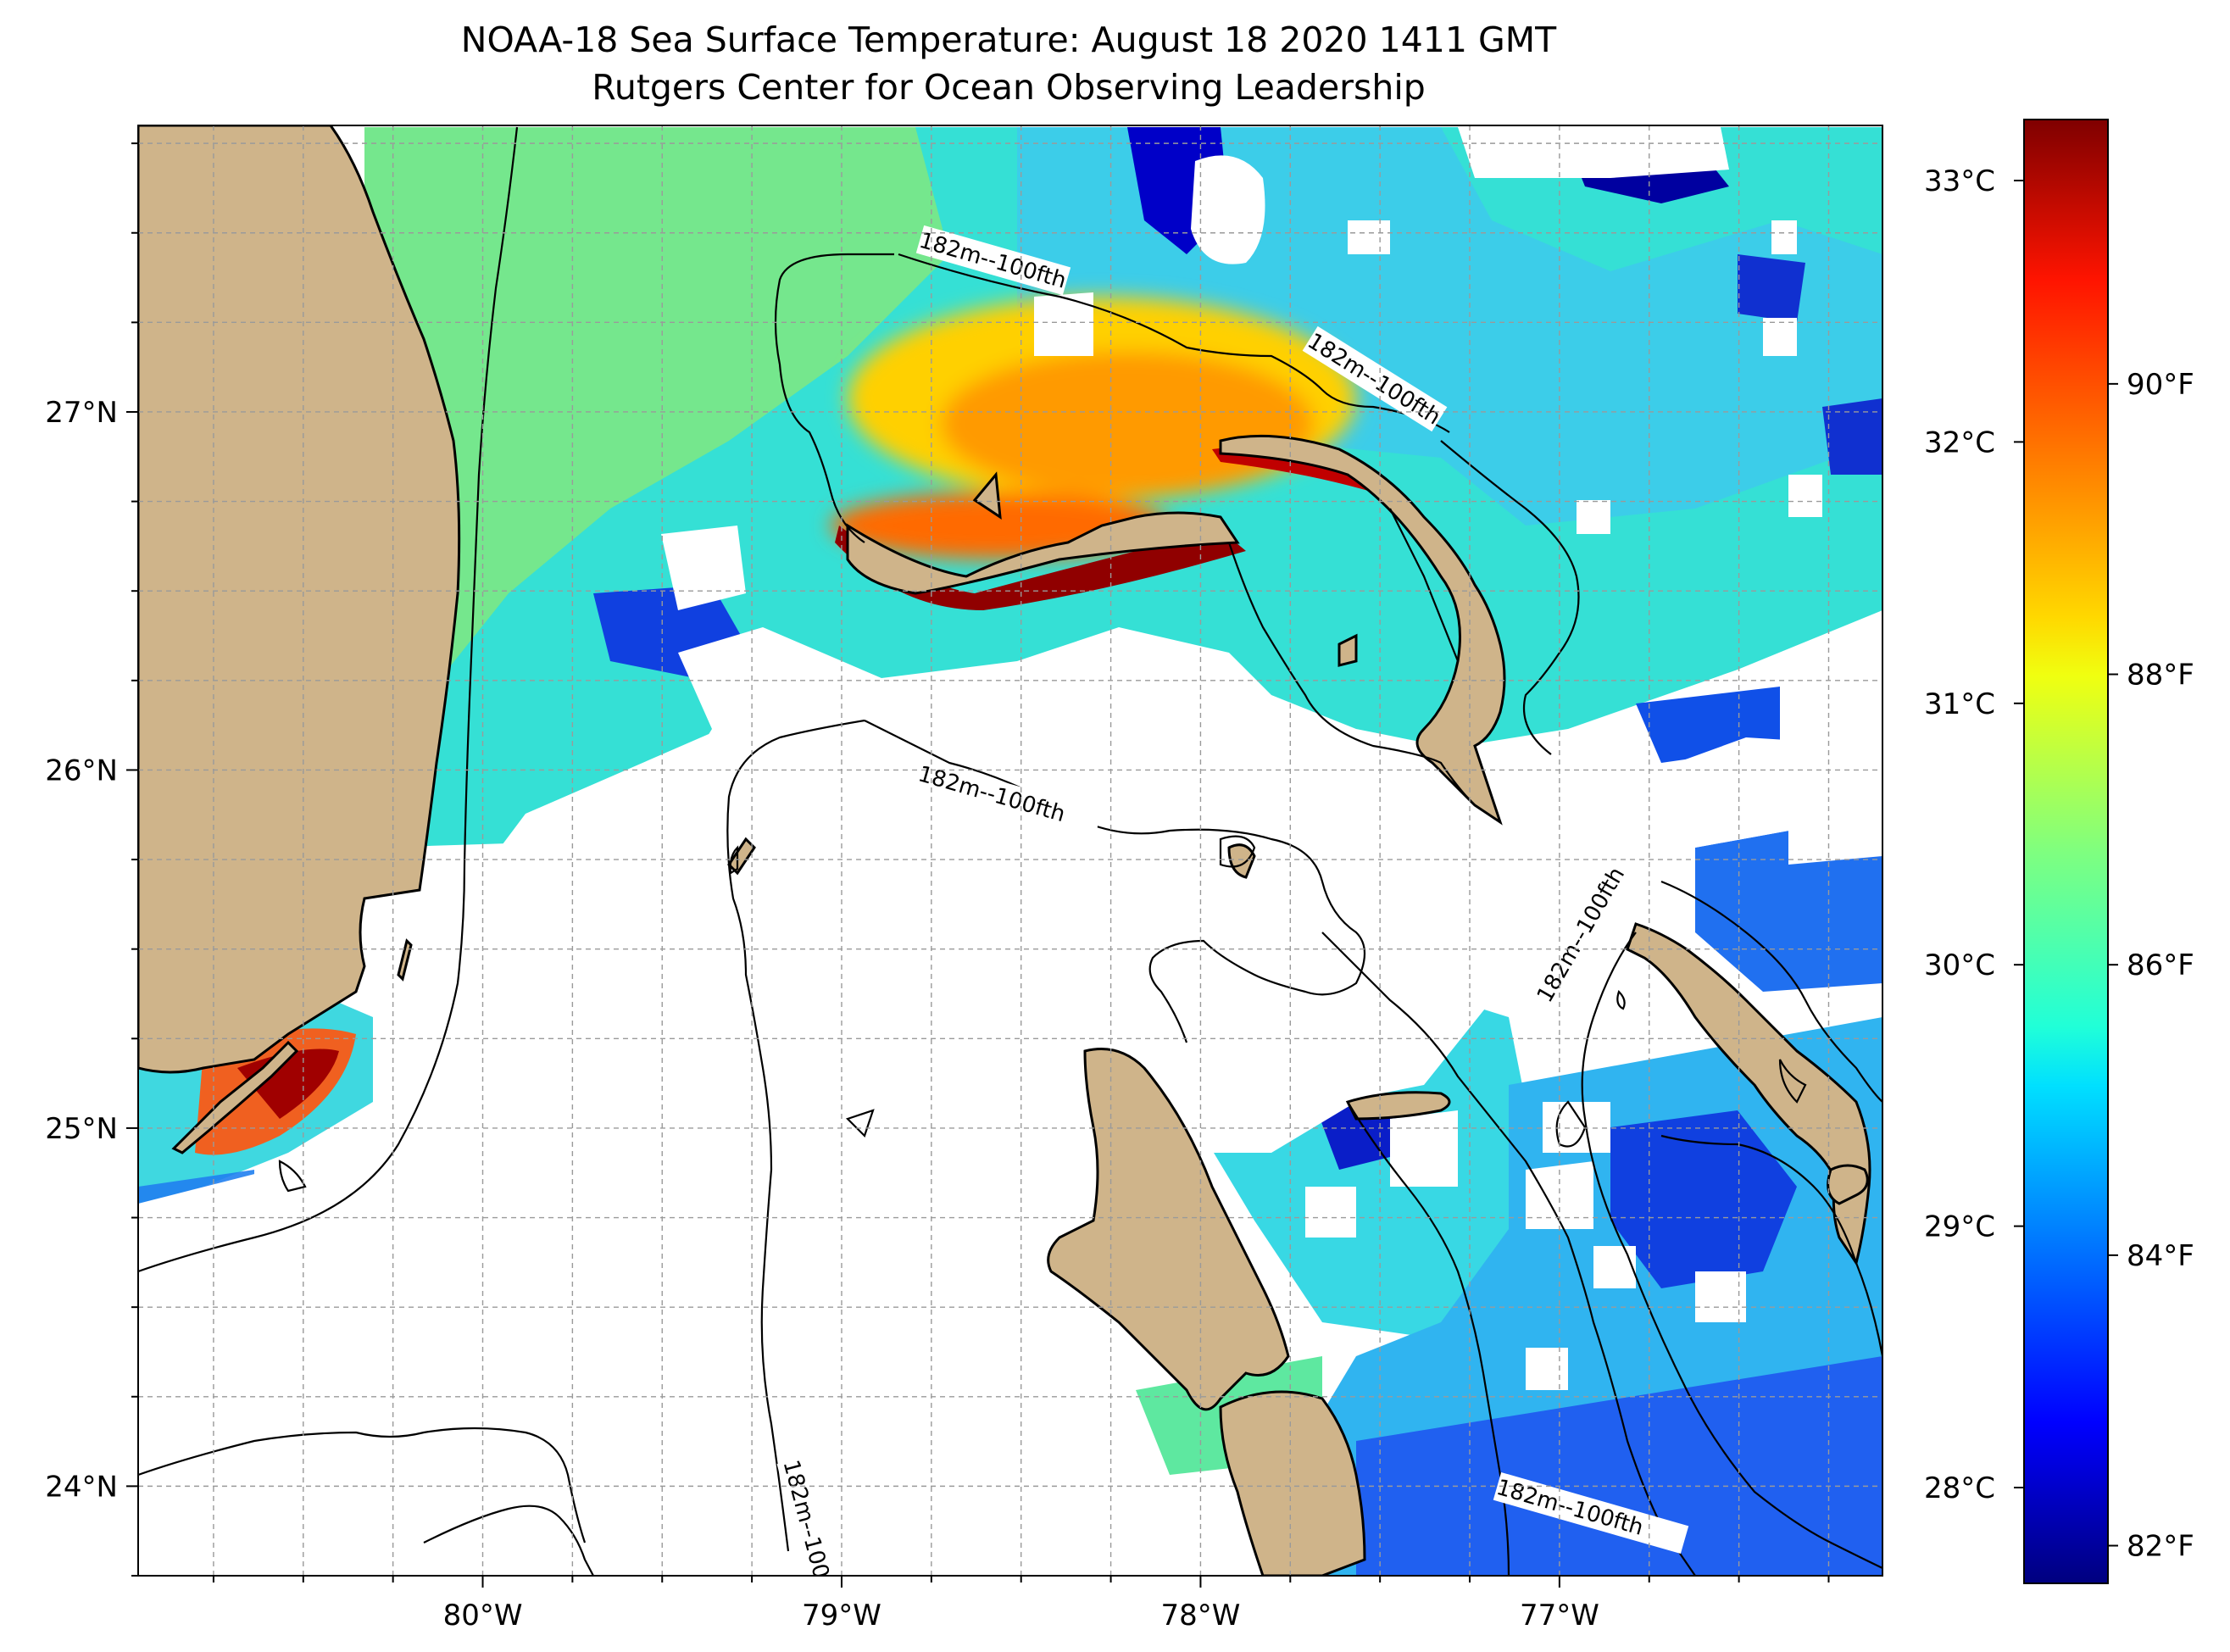  What do you see at coordinates (1292, 1483) in the screenshot?
I see `andros-south` at bounding box center [1292, 1483].